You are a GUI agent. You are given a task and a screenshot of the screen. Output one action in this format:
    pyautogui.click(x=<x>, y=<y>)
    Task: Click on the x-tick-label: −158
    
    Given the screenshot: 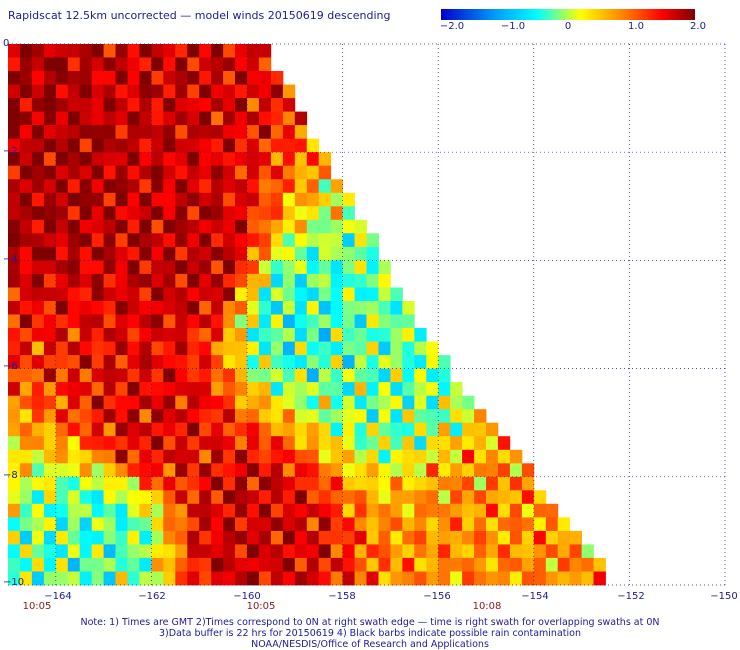 What is the action you would take?
    pyautogui.click(x=342, y=596)
    